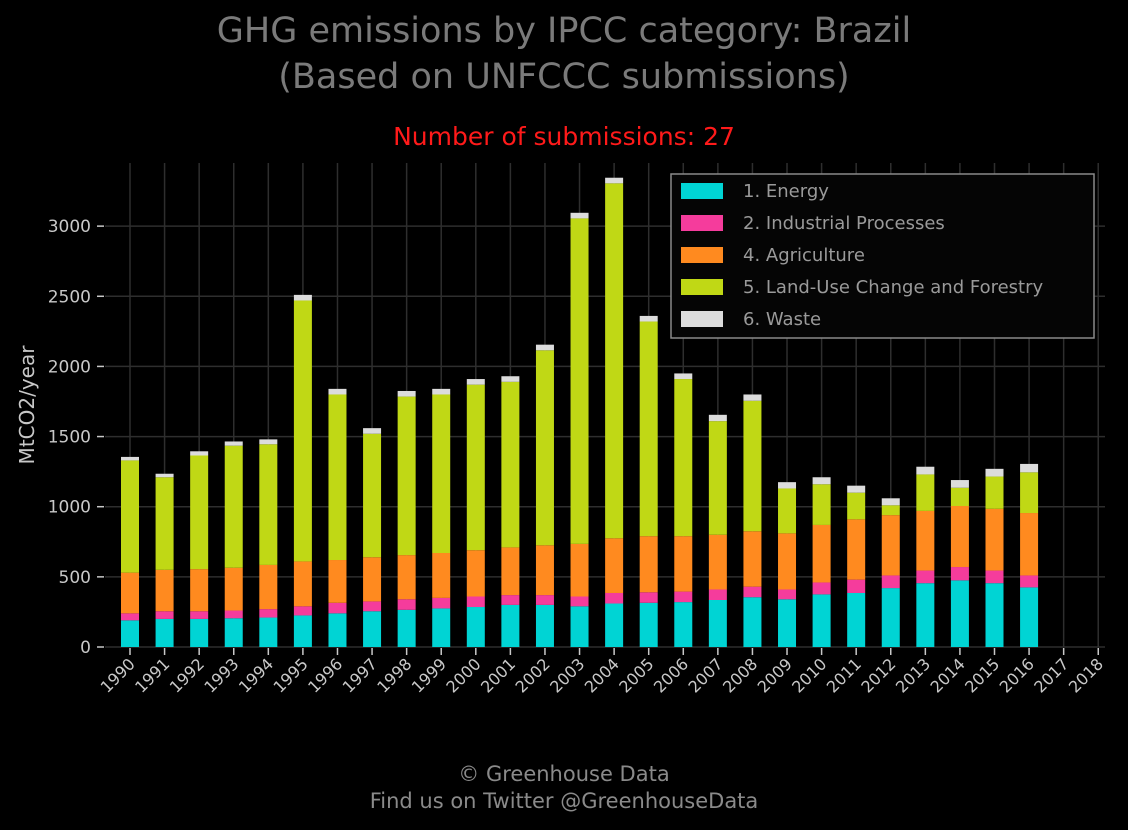 This screenshot has width=1128, height=830. What do you see at coordinates (75, 578) in the screenshot?
I see `y-tick-label: 500` at bounding box center [75, 578].